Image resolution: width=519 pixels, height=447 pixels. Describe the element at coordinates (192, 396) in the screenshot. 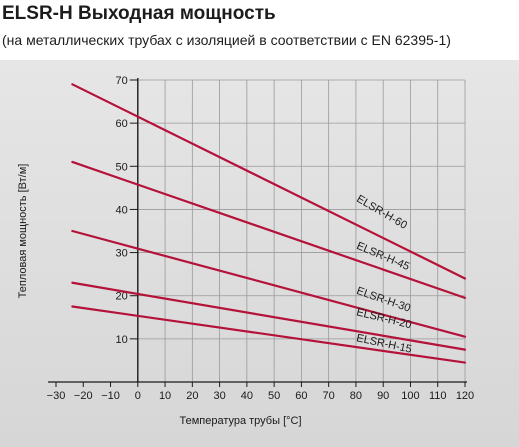

I see `x-tick-label: 20` at that location.